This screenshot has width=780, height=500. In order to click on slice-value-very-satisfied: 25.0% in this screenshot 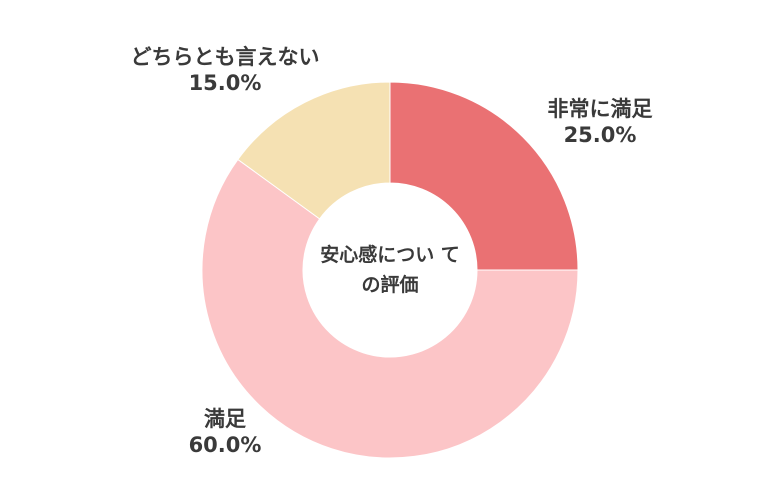, I will do `click(600, 135)`.